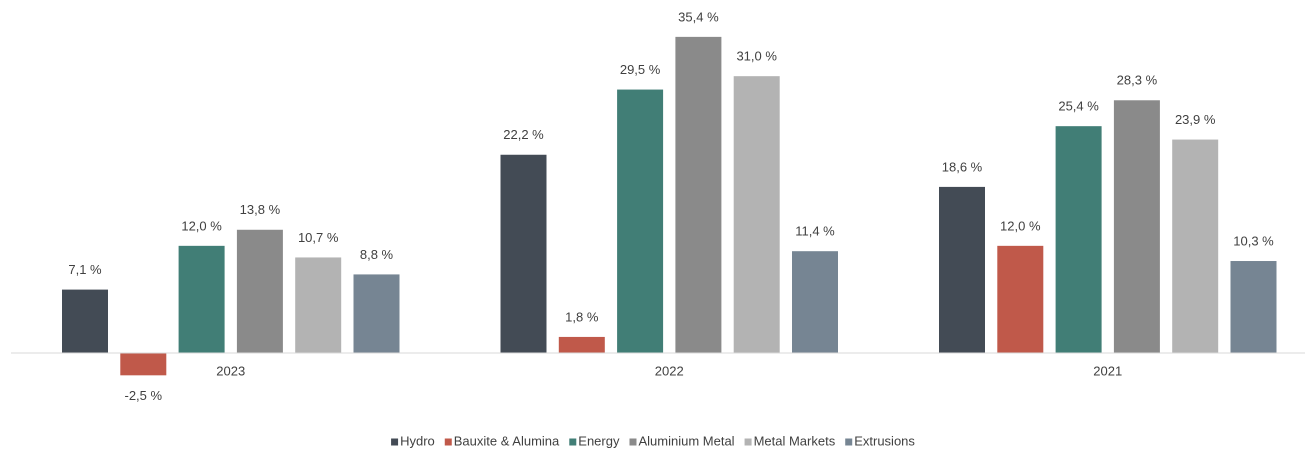  What do you see at coordinates (523, 134) in the screenshot?
I see `value-label: 22,2 %` at bounding box center [523, 134].